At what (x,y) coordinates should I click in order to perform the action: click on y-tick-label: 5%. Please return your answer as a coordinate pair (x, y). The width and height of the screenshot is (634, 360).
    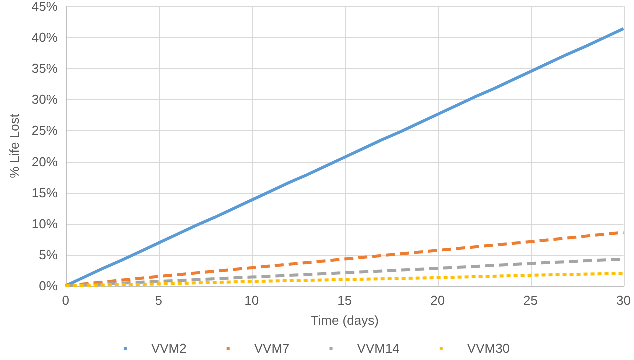
    Looking at the image, I should click on (48, 254).